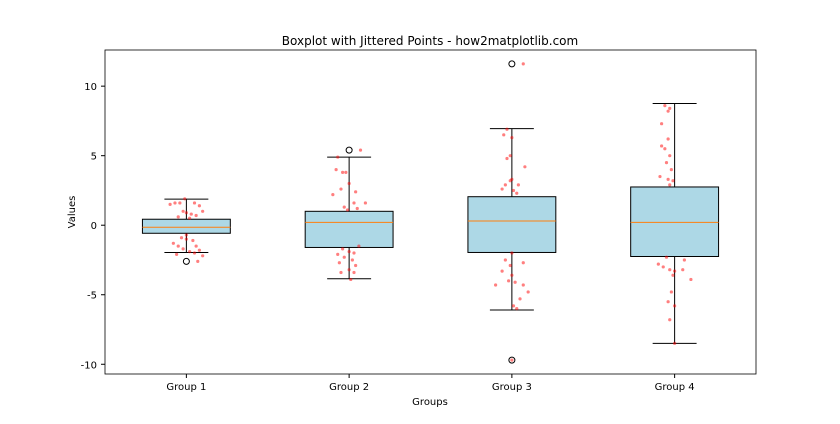 The width and height of the screenshot is (840, 424). What do you see at coordinates (94, 226) in the screenshot?
I see `y-tick-label: 0` at bounding box center [94, 226].